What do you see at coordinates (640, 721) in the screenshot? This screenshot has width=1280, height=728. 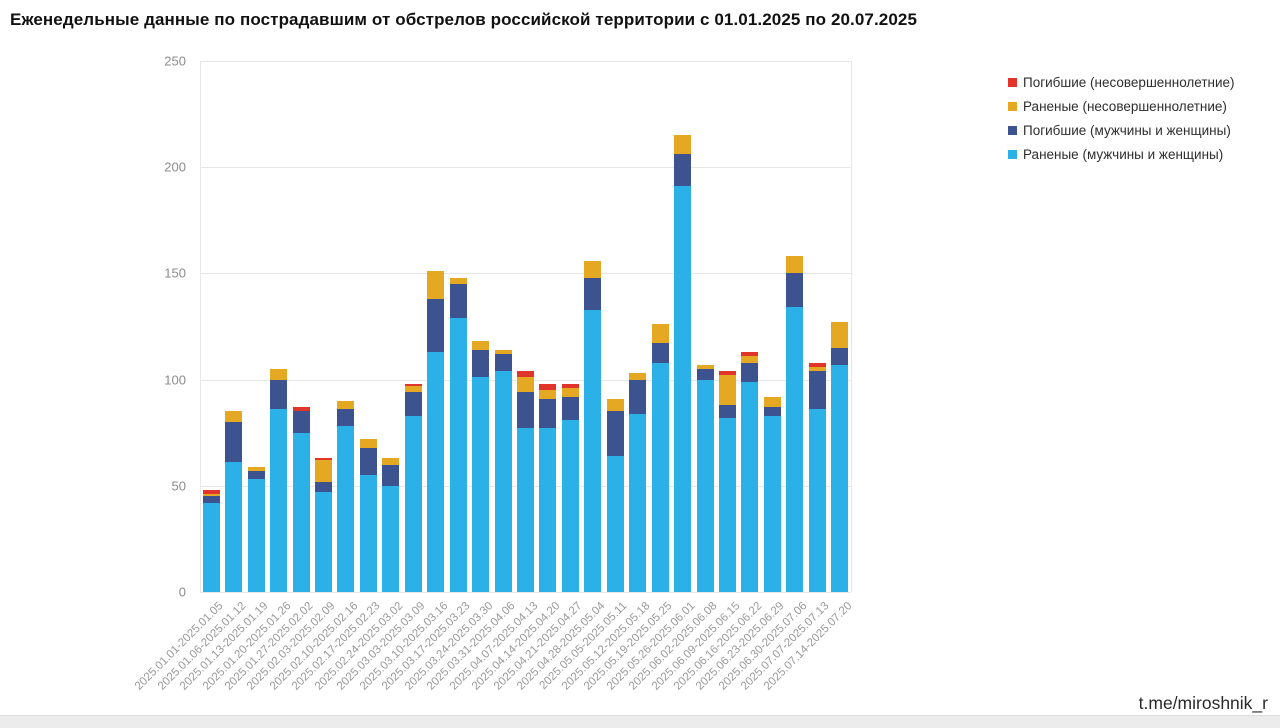 I see `footer-strip` at bounding box center [640, 721].